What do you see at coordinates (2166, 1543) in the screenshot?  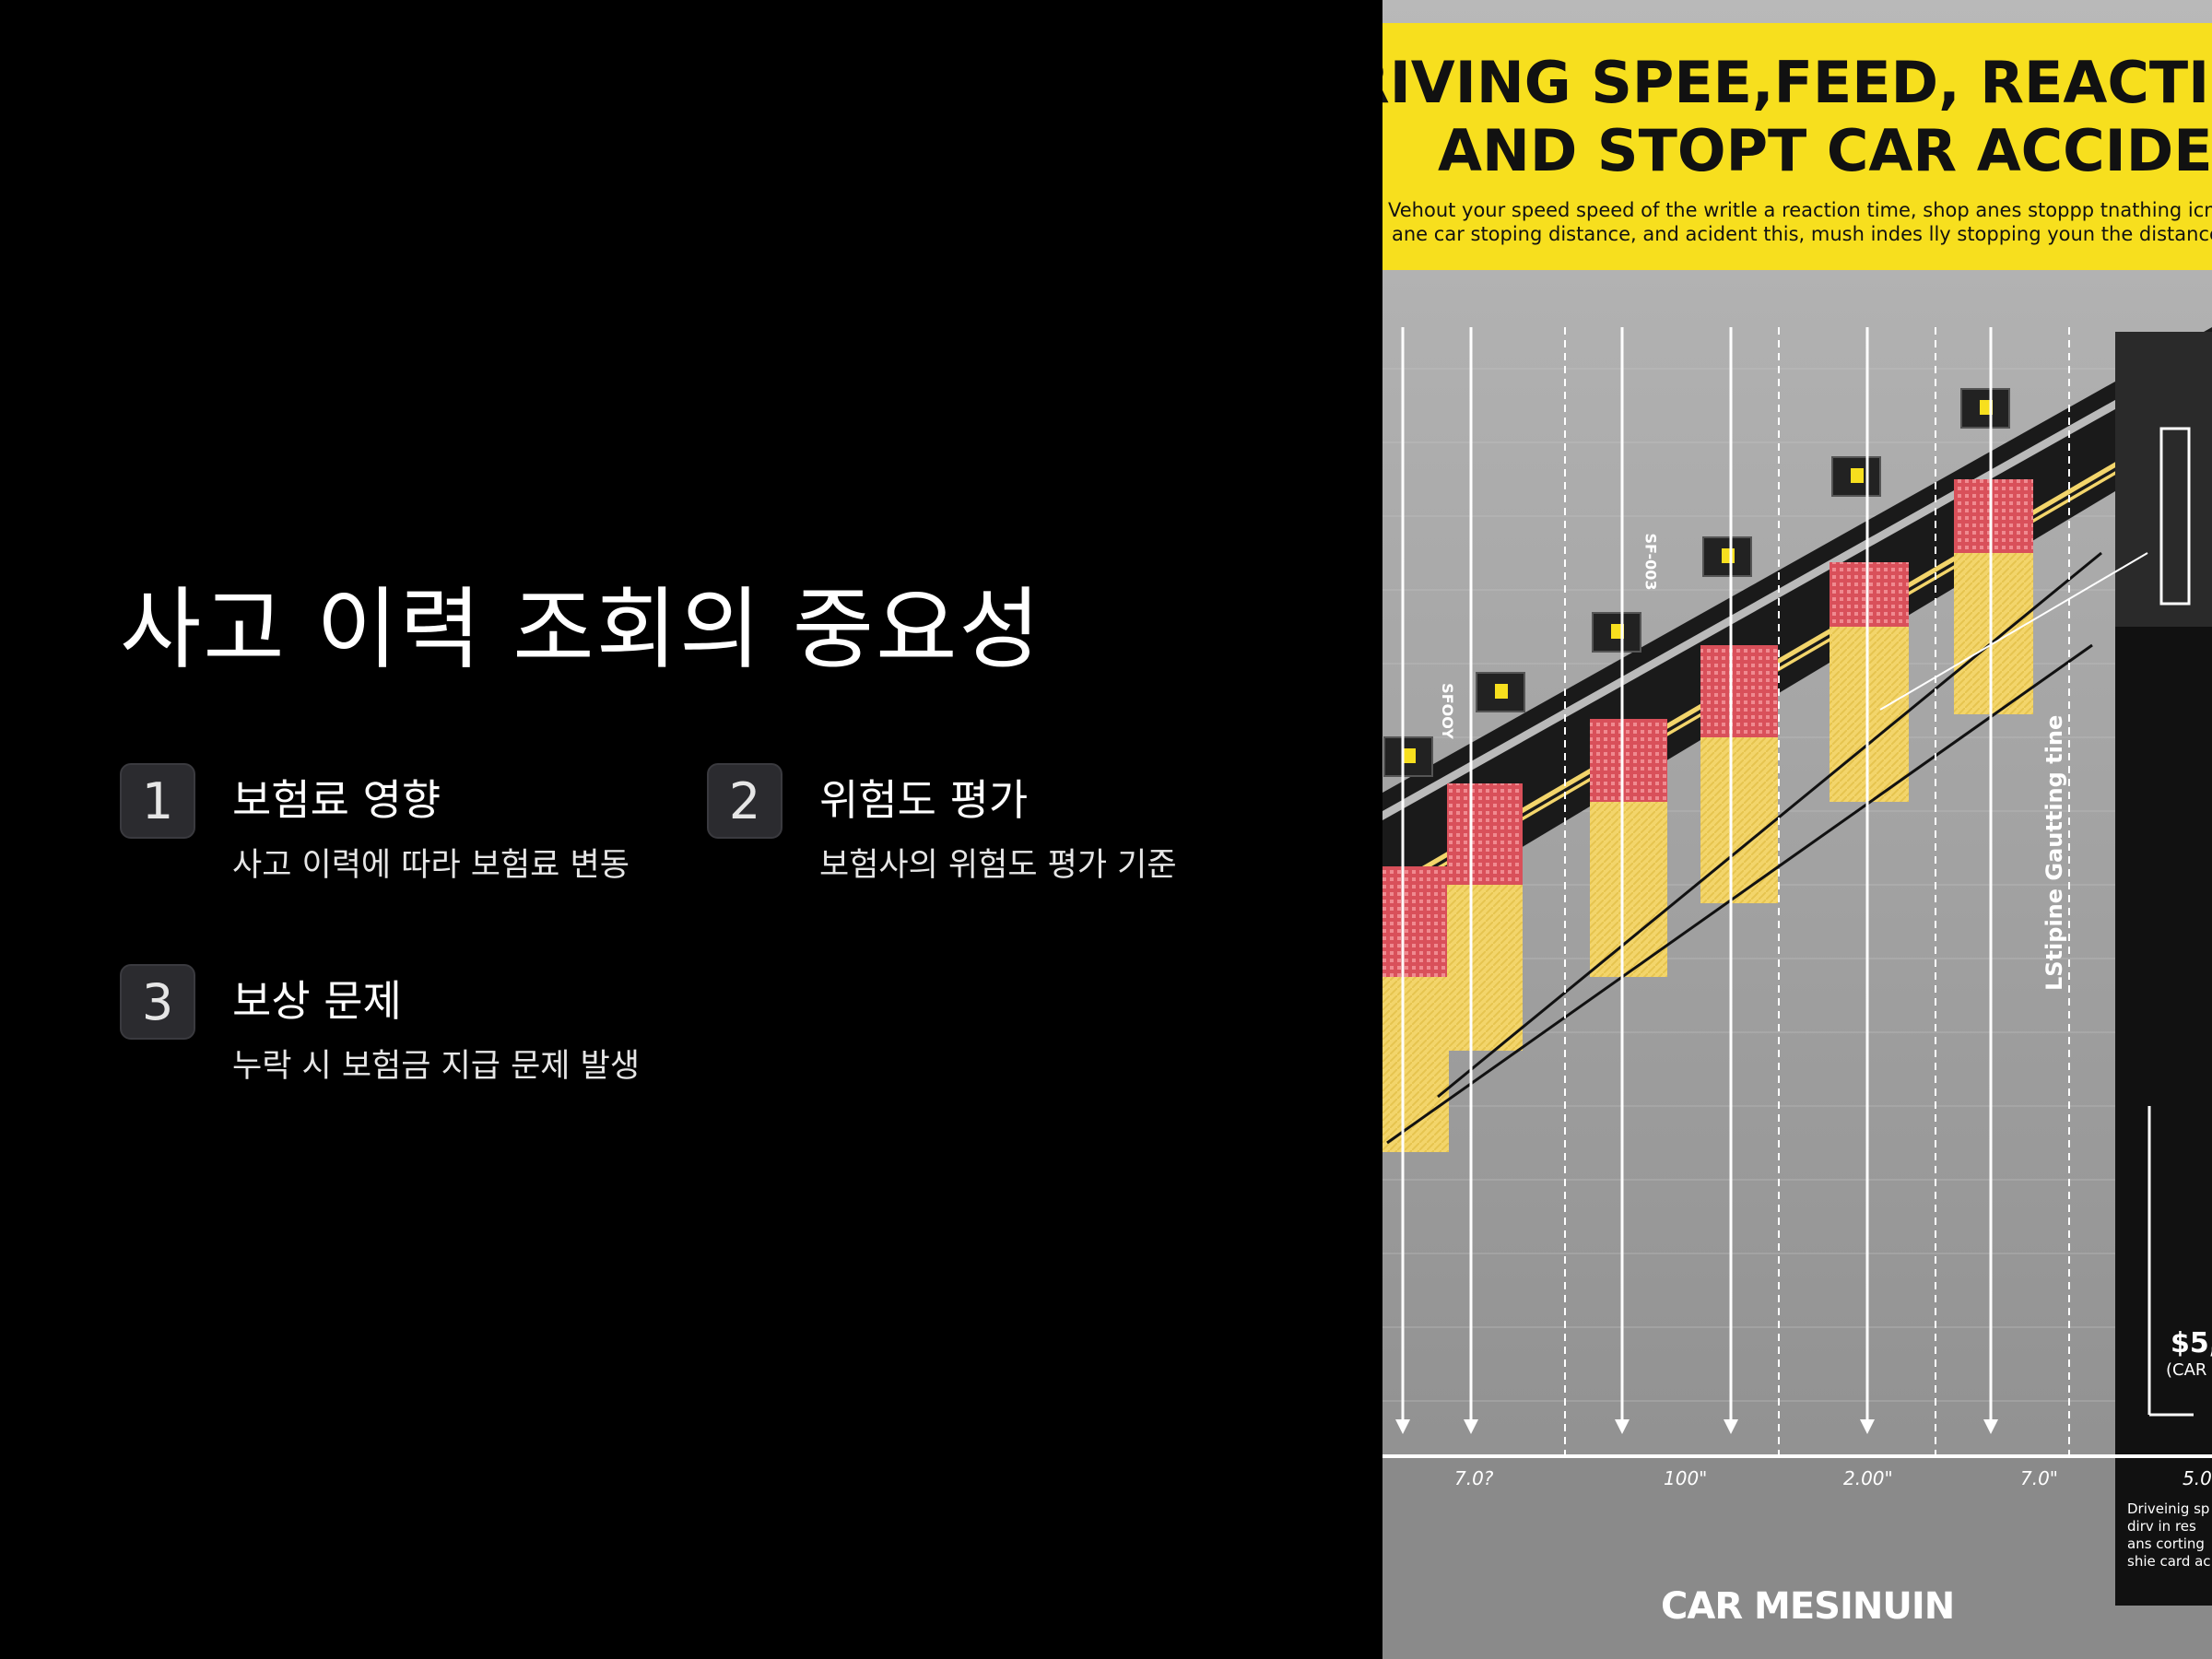 I see `footnote-line: ans corting` at bounding box center [2166, 1543].